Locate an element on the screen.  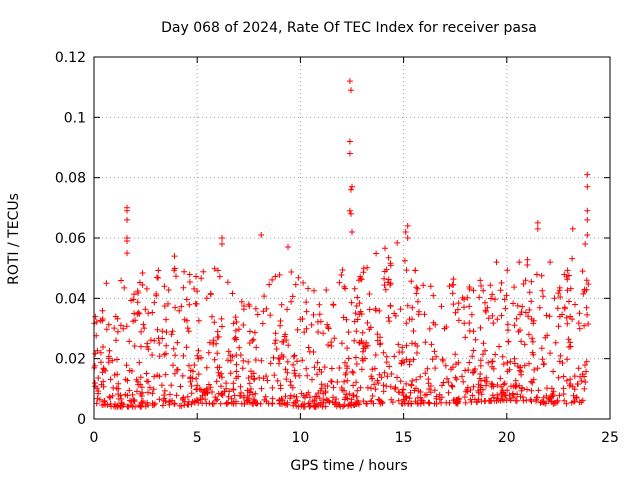
x-tick-label: 10 is located at coordinates (300, 438).